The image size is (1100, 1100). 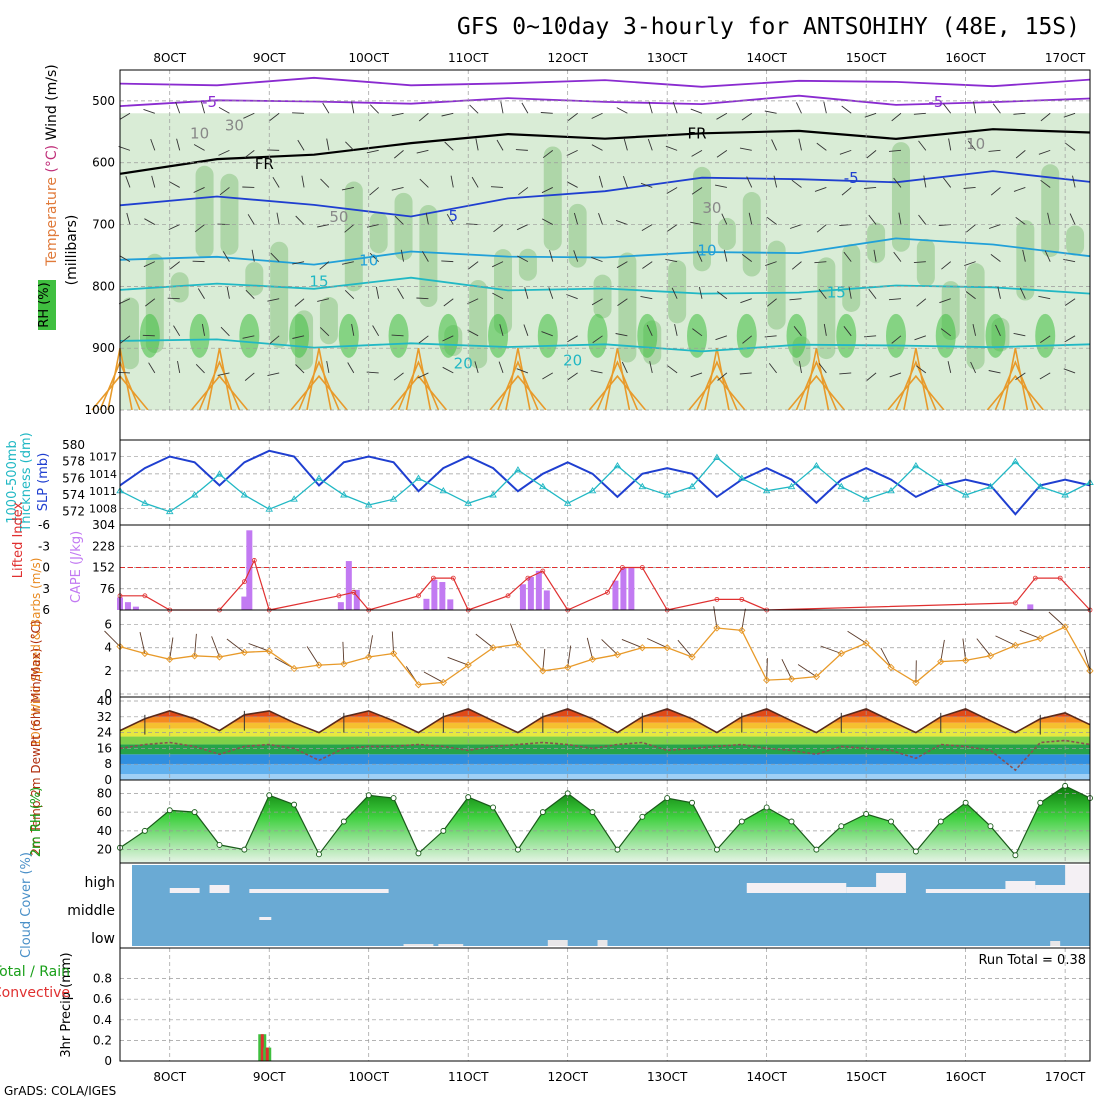 What do you see at coordinates (73, 445) in the screenshot?
I see `thickness-tick-label: 580` at bounding box center [73, 445].